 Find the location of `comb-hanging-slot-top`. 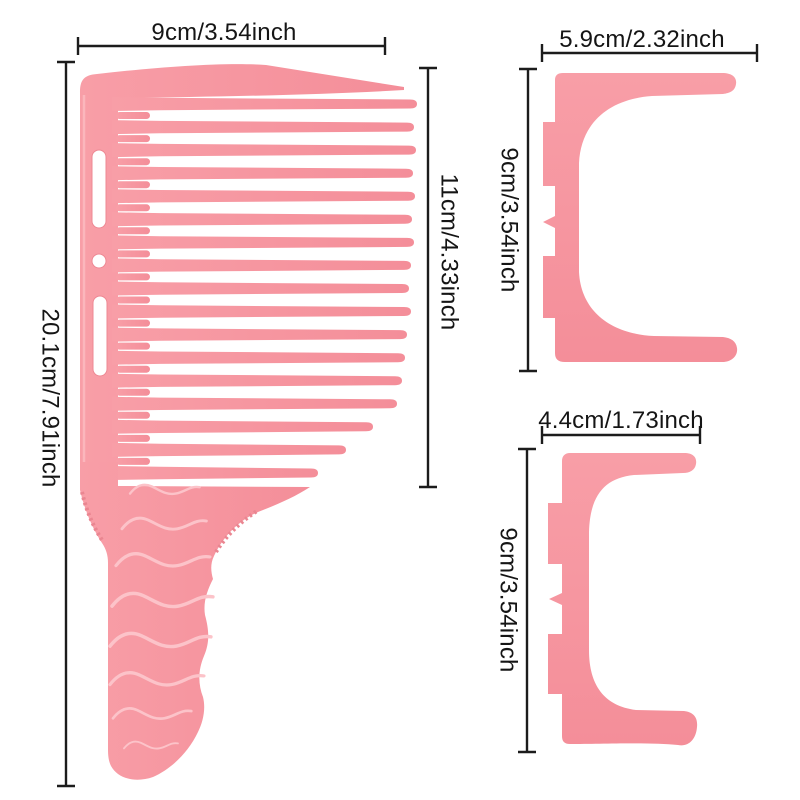

comb-hanging-slot-top is located at coordinates (99, 189).